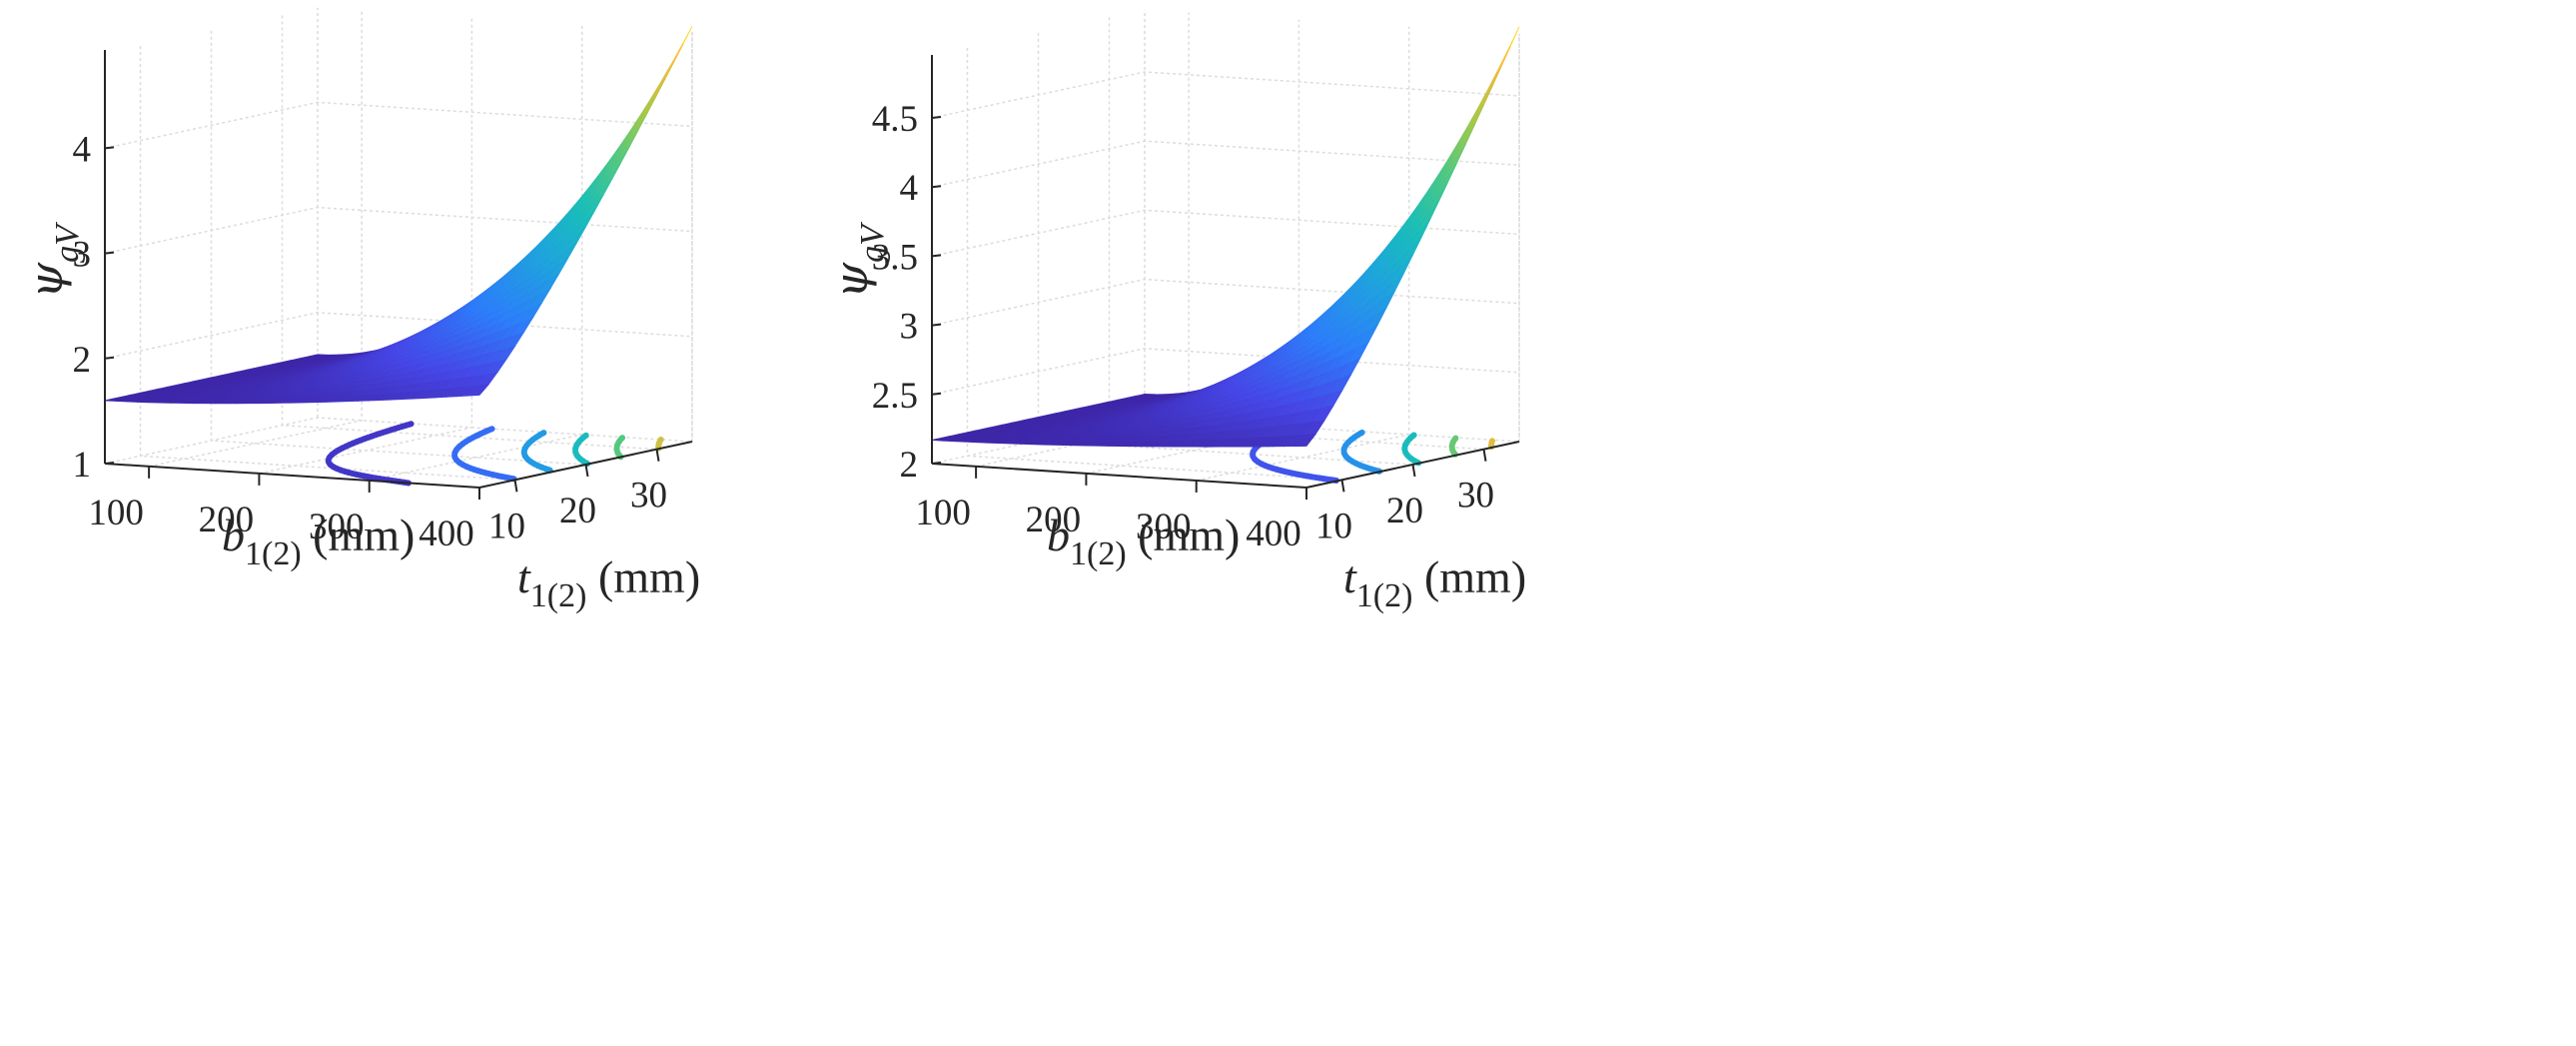 This screenshot has width=2576, height=1046. What do you see at coordinates (895, 119) in the screenshot?
I see `z-tick-label: 4.5` at bounding box center [895, 119].